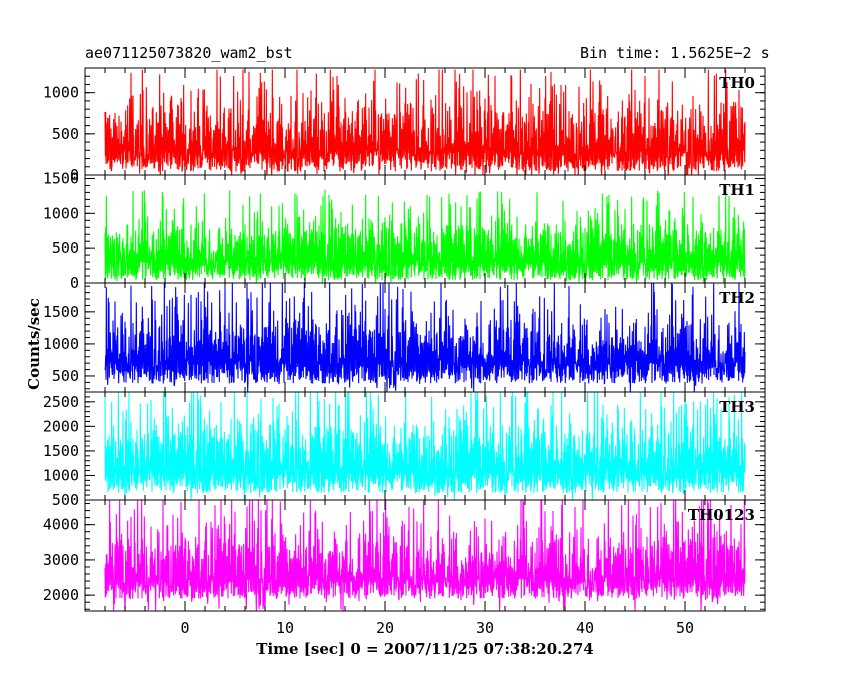 This screenshot has height=680, width=850. Describe the element at coordinates (737, 190) in the screenshot. I see `series-label-th1: TH1` at that location.